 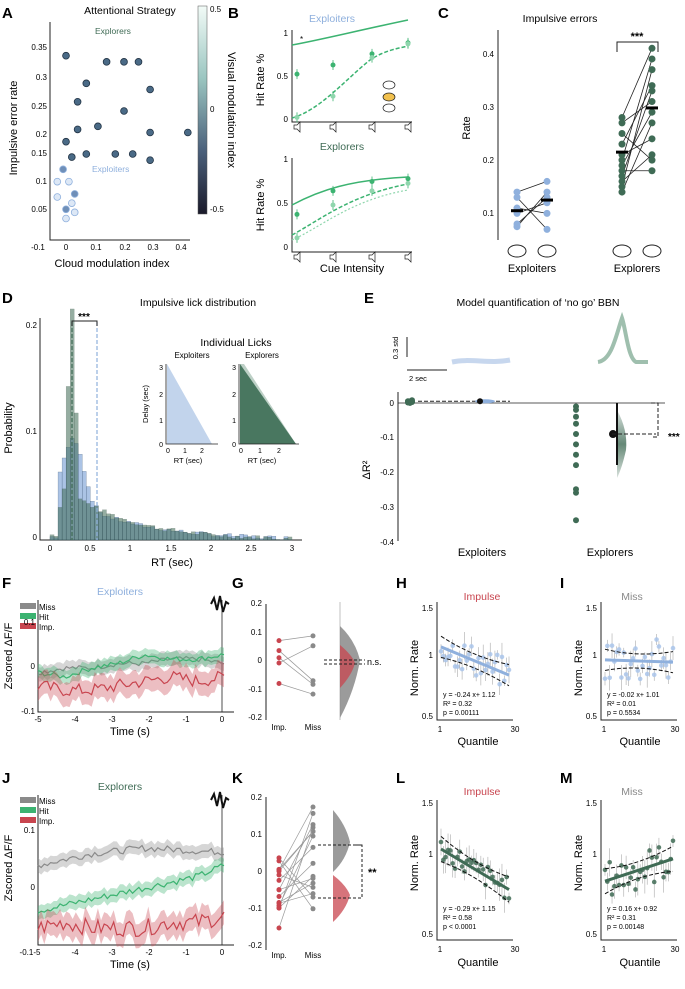 I want to click on c-group-explorers: Explorers, so click(x=637, y=269).